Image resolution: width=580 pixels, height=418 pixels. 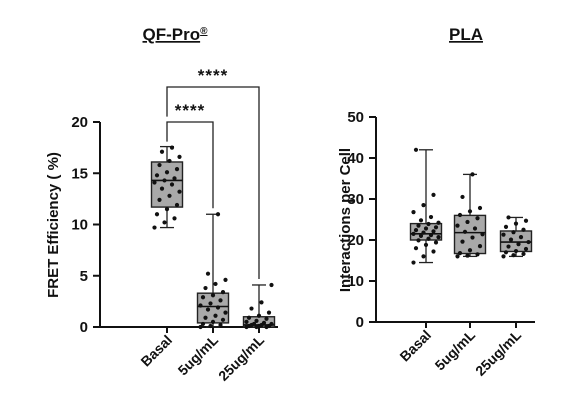 What do you see at coordinates (213, 75) in the screenshot?
I see `significance-label: ****` at bounding box center [213, 75].